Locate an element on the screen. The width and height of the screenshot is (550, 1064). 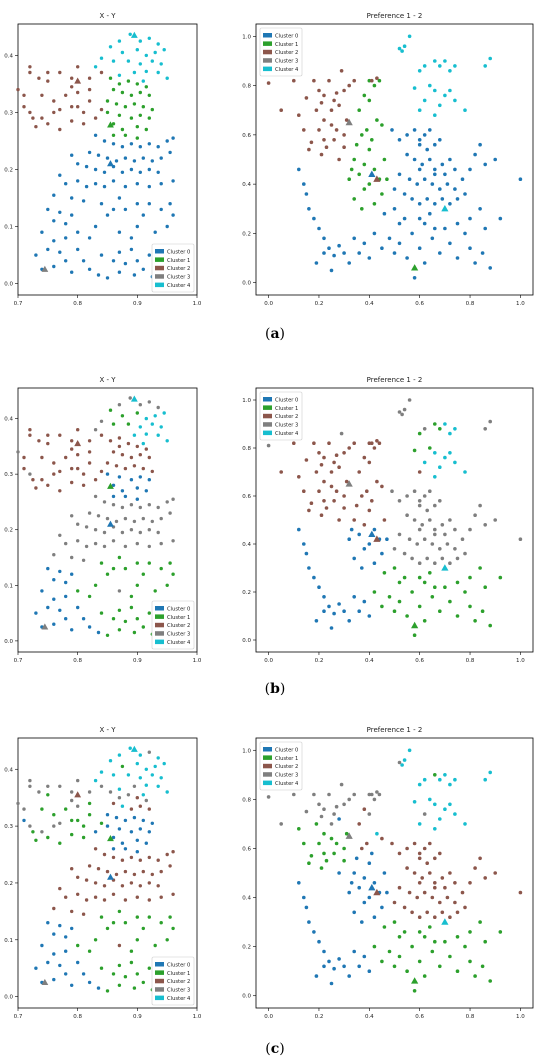
xy-centroid-marker is located at coordinates (78, 80).